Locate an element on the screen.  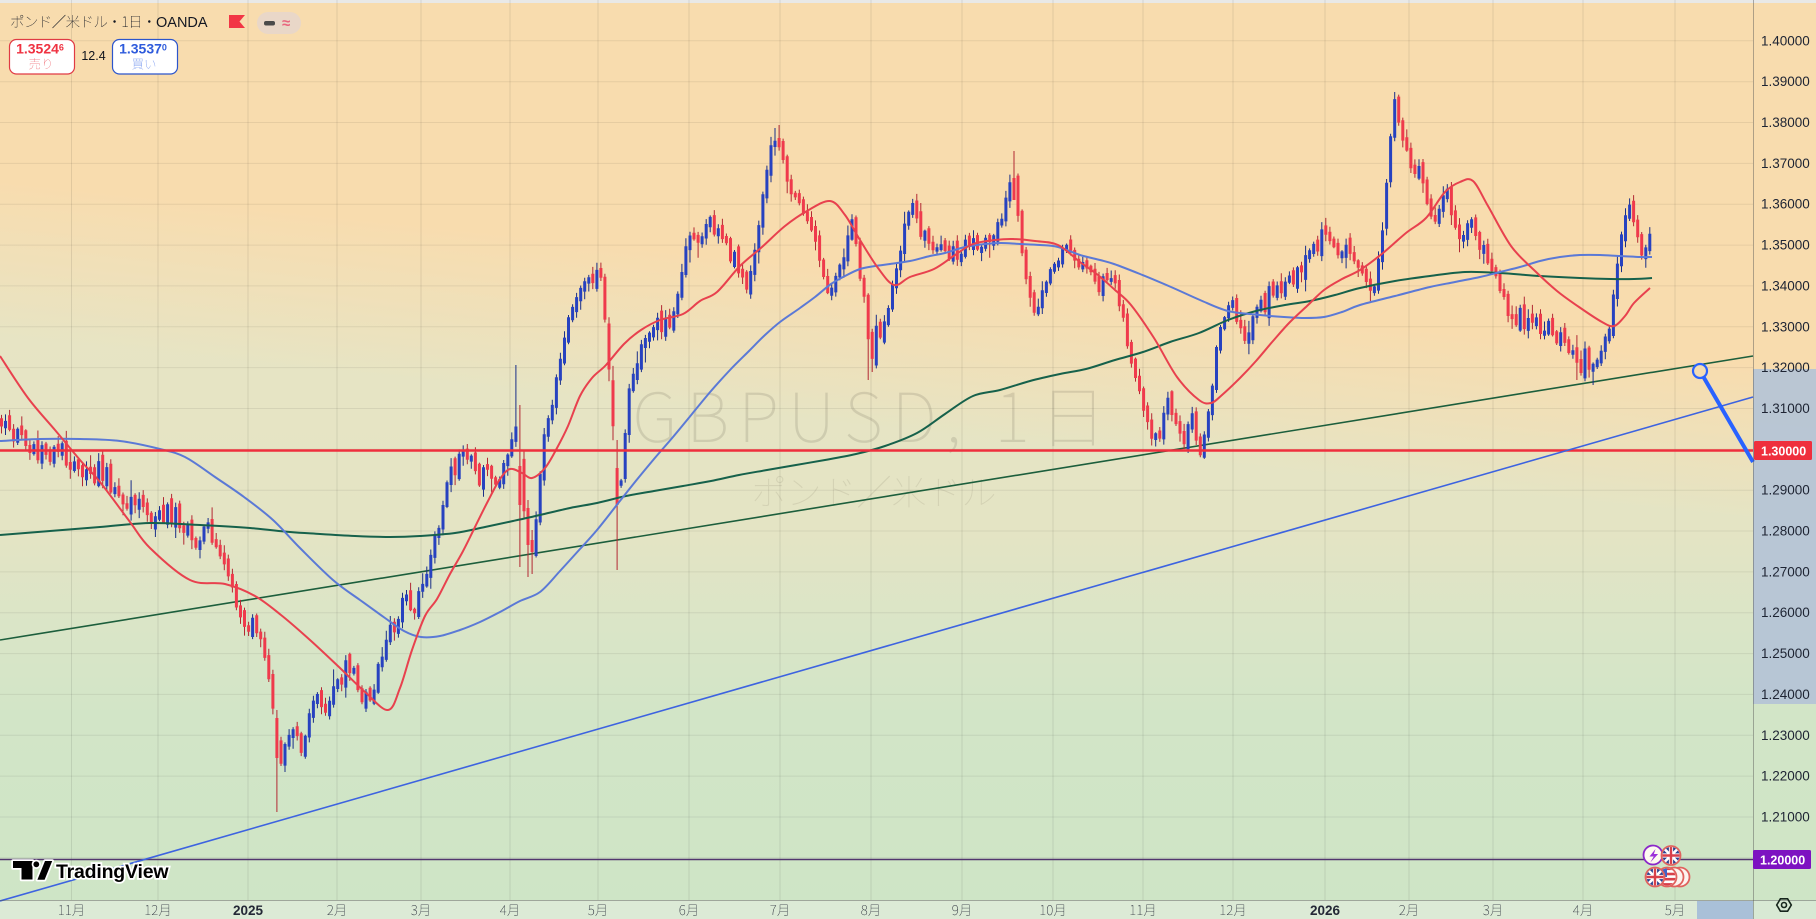
svg-text: 1.39000 is located at coordinates (1785, 81).